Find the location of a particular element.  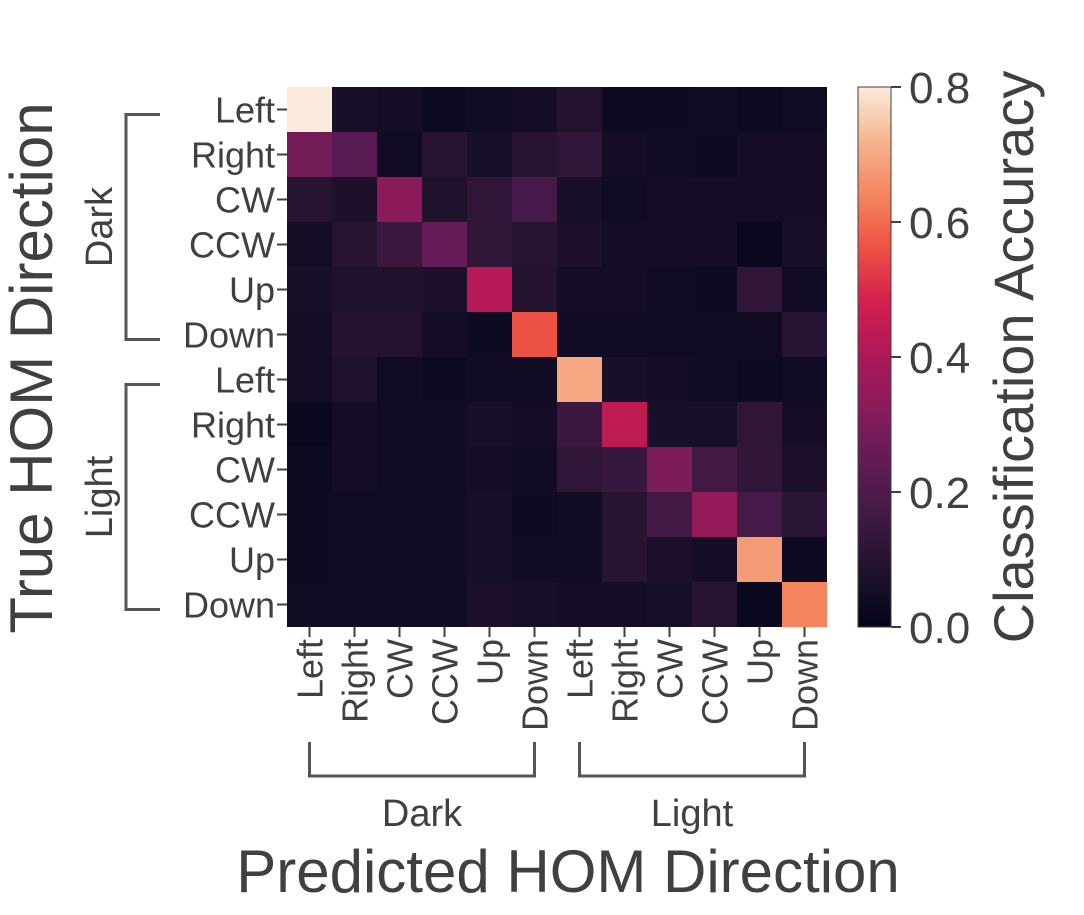

x-tick-label: Right is located at coordinates (355, 681).